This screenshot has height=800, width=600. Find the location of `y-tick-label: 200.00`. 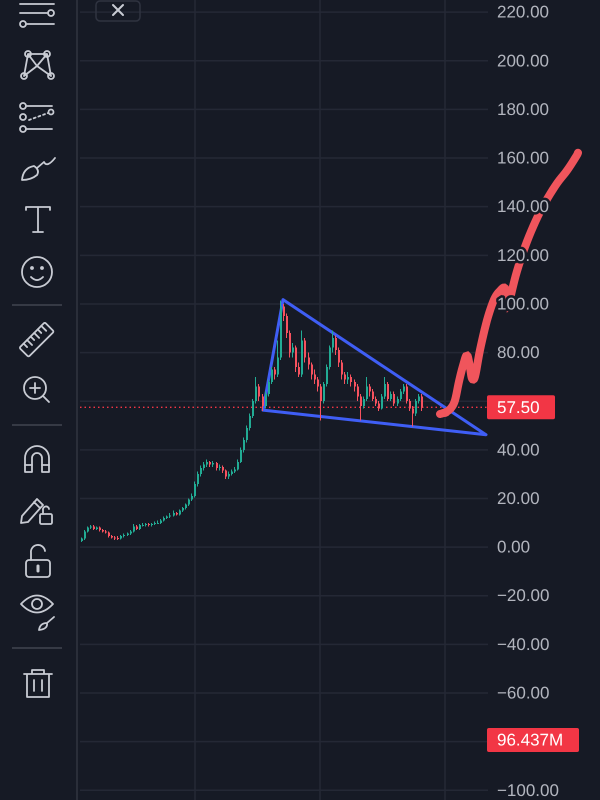

y-tick-label: 200.00 is located at coordinates (523, 60).